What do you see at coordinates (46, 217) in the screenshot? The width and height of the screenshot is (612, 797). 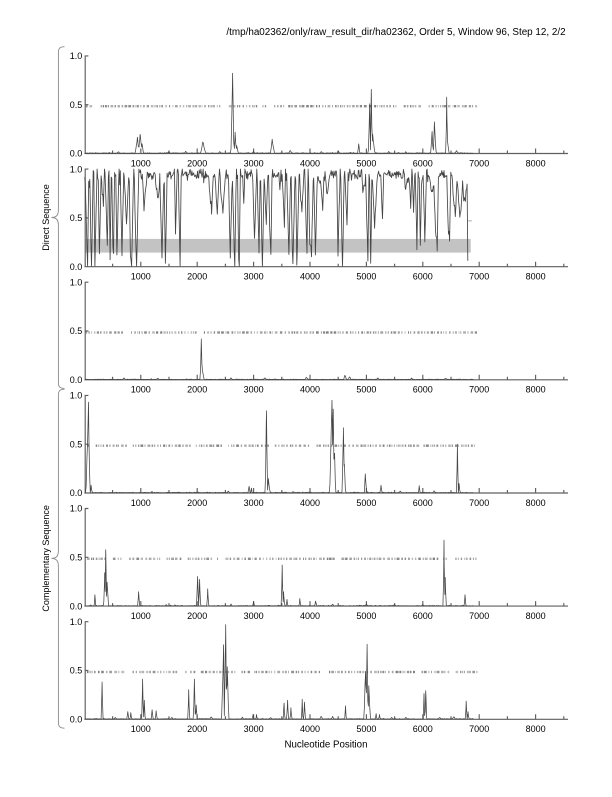 I see `svg-text: Direct Sequence` at bounding box center [46, 217].